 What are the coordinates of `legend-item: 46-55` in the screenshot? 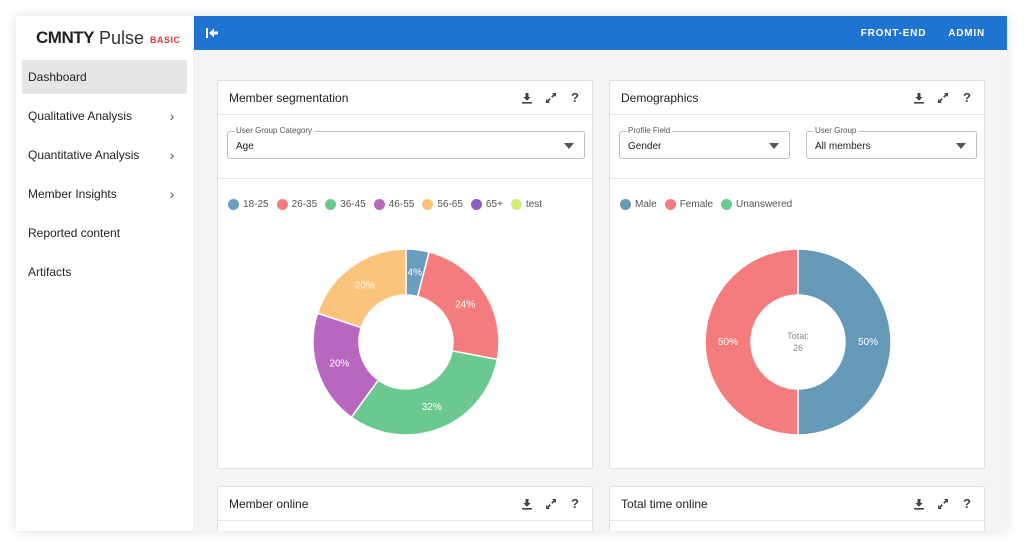 It's located at (393, 204).